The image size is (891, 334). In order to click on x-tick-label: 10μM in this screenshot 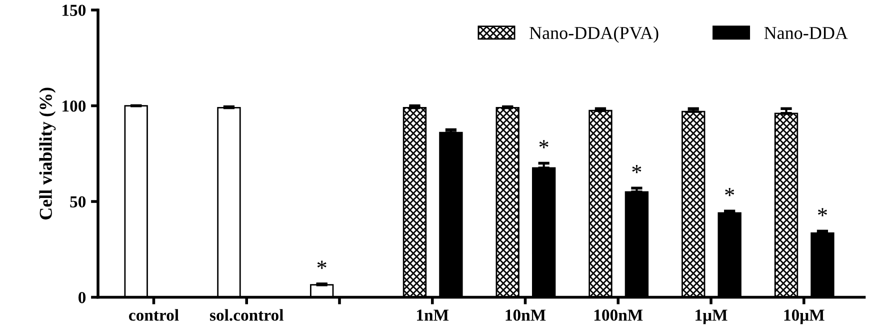, I will do `click(804, 317)`.